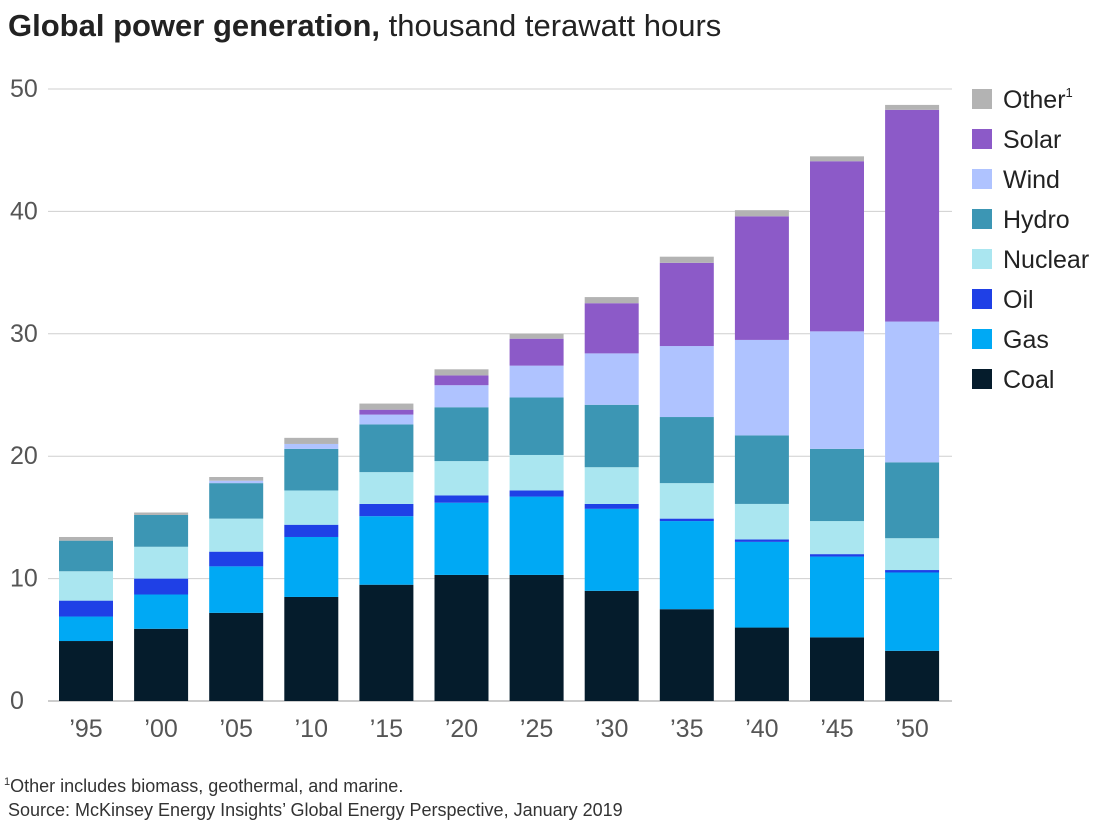 Image resolution: width=1104 pixels, height=830 pixels. Describe the element at coordinates (982, 339) in the screenshot. I see `legend-swatch-gas` at that location.